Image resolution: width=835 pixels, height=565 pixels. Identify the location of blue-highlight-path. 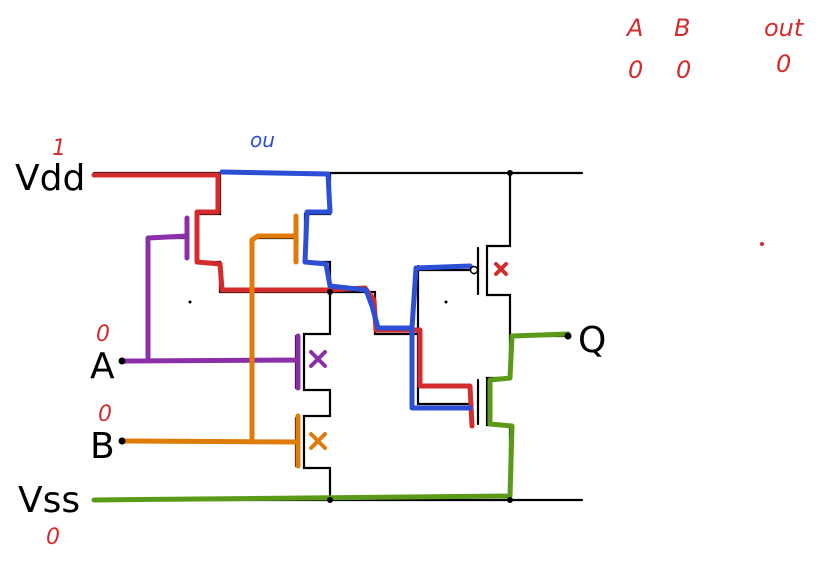
(348, 250).